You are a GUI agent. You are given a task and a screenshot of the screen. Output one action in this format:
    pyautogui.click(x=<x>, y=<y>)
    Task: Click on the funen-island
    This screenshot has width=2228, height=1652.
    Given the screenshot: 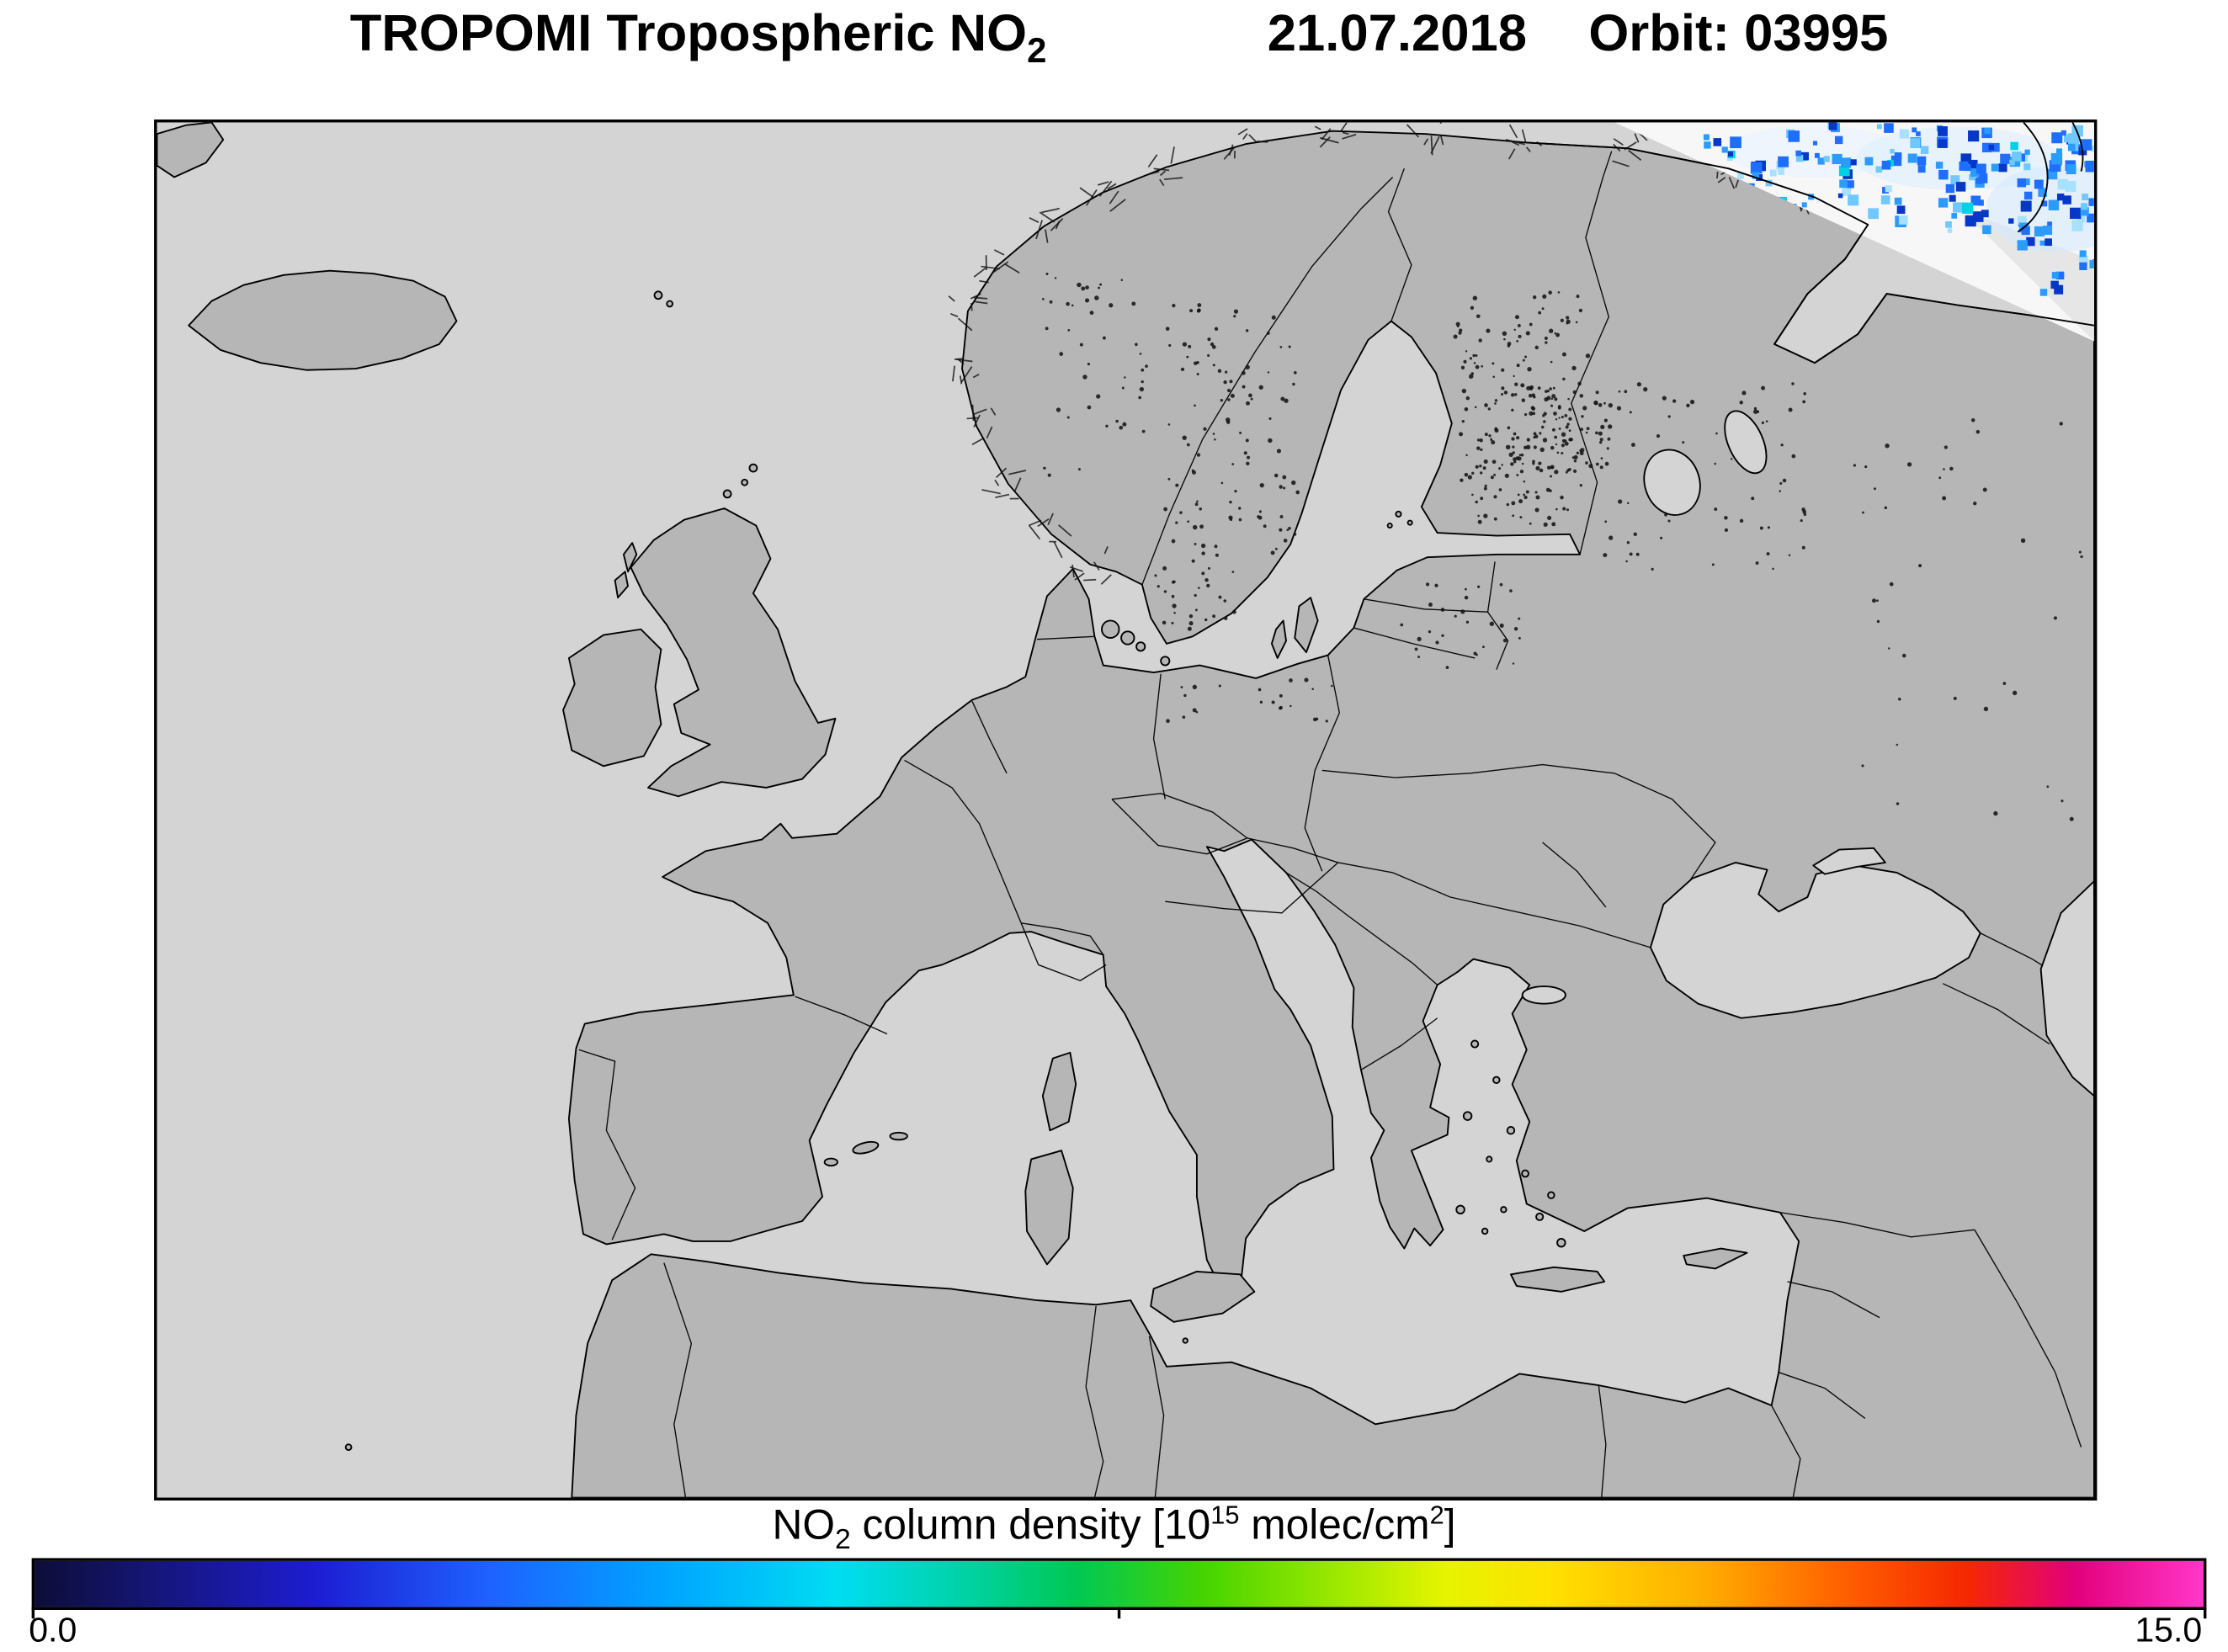 What is the action you would take?
    pyautogui.click(x=1127, y=637)
    